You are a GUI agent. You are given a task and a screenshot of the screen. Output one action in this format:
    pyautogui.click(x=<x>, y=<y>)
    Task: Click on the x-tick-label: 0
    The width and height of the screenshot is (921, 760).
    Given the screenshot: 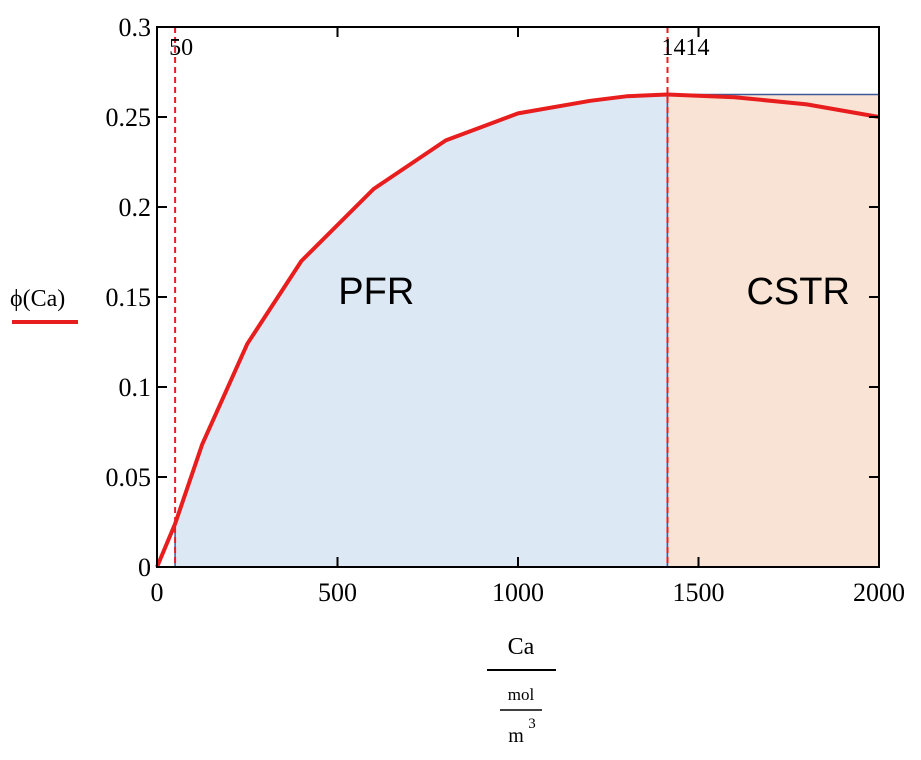 What is the action you would take?
    pyautogui.click(x=157, y=592)
    